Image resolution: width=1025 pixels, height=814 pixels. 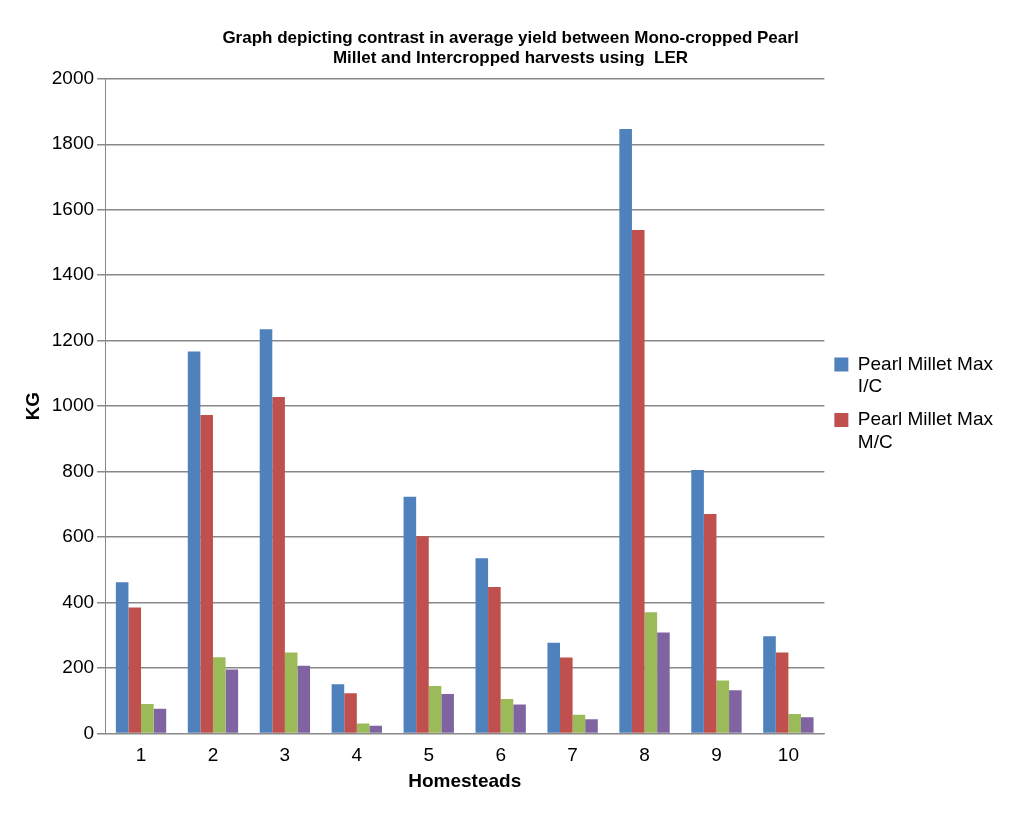 I want to click on y-tick-label: 600, so click(x=78, y=536).